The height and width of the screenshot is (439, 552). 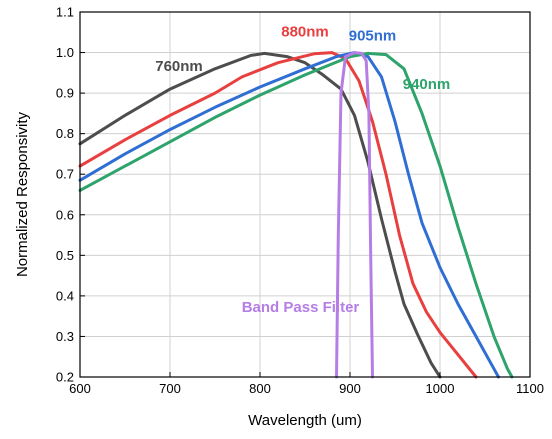 I want to click on y-tick-label: 0.4, so click(x=65, y=295).